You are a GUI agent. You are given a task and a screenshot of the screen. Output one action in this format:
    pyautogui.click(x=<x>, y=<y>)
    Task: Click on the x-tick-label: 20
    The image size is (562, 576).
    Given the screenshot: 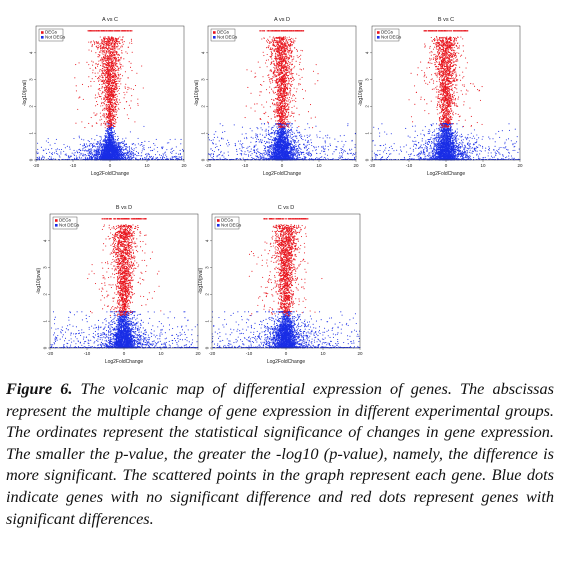 What is the action you would take?
    pyautogui.click(x=184, y=165)
    